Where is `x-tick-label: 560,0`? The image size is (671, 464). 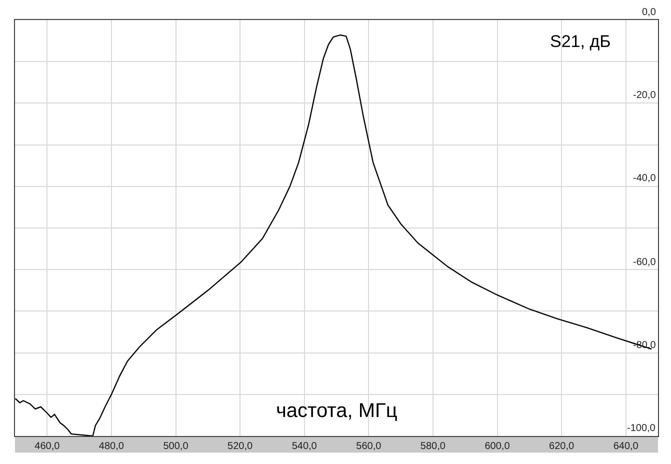
x-tick-label: 560,0 is located at coordinates (369, 446).